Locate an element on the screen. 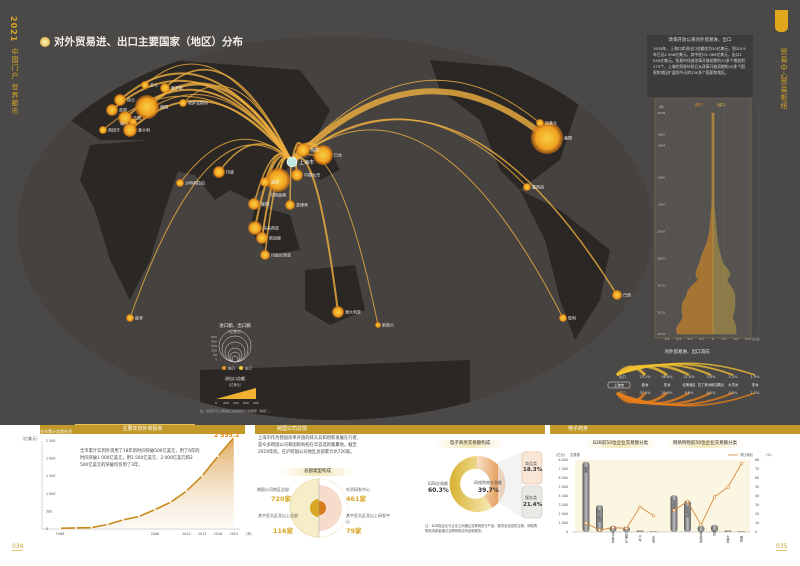 This screenshot has width=800, height=566. fdi-area is located at coordinates (147, 483).